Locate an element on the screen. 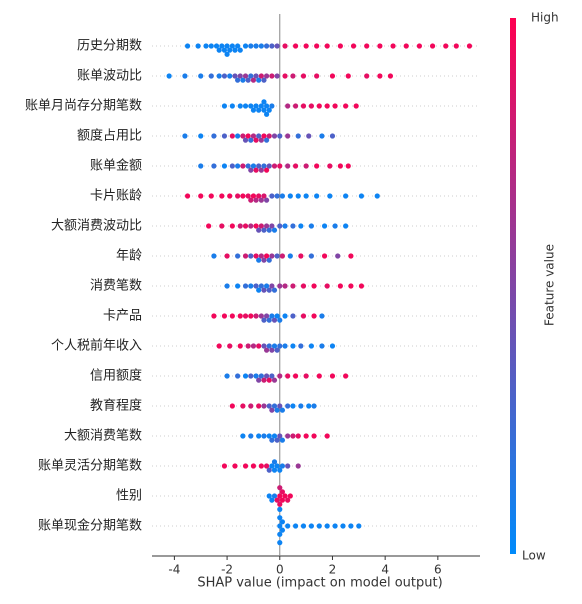 This screenshot has width=582, height=604. feature-label: 历史分期数 is located at coordinates (109, 46).